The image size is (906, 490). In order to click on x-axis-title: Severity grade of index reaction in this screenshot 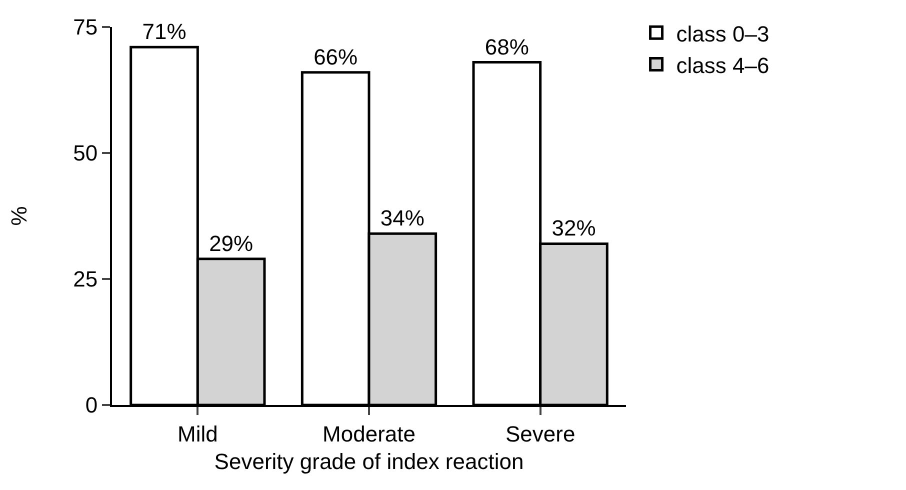, I will do `click(369, 461)`.